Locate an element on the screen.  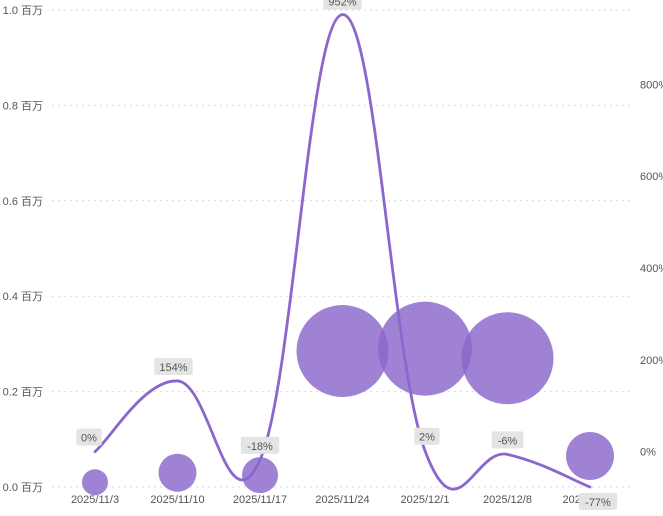
data-label-text: 952% is located at coordinates (342, 4).